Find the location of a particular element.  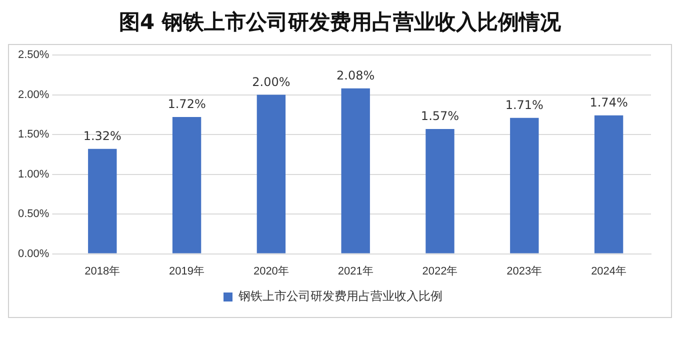

y-tick-label: 2.00% is located at coordinates (34, 94).